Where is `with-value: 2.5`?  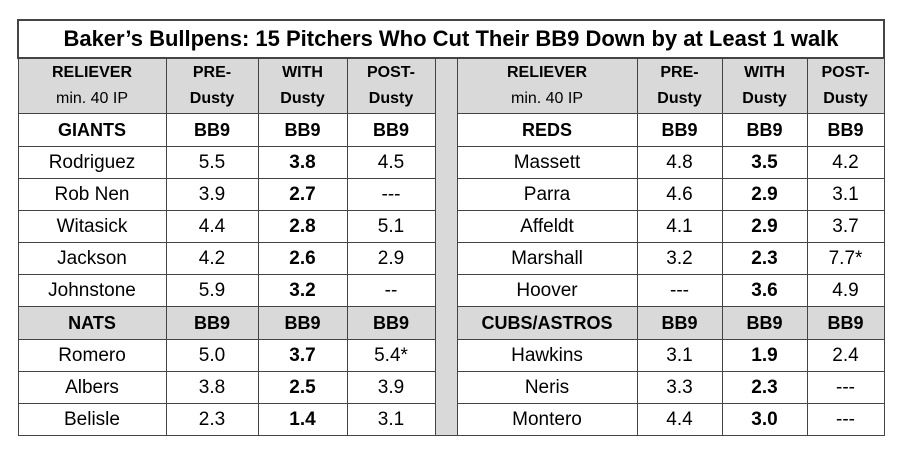 with-value: 2.5 is located at coordinates (302, 387).